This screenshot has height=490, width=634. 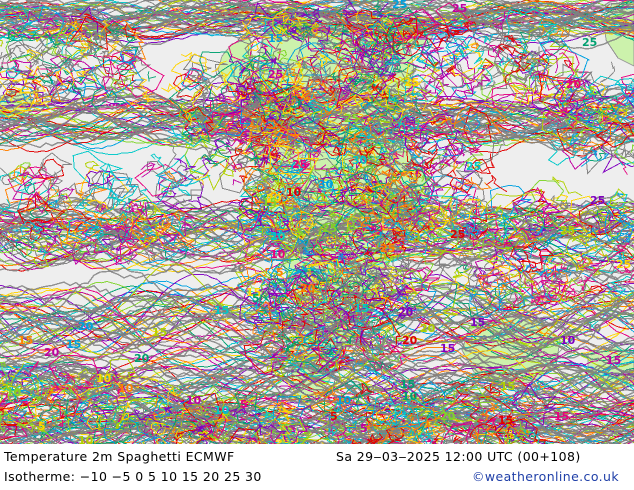 What do you see at coordinates (545, 476) in the screenshot?
I see `copyright-link: ©weatheronline.co.uk` at bounding box center [545, 476].